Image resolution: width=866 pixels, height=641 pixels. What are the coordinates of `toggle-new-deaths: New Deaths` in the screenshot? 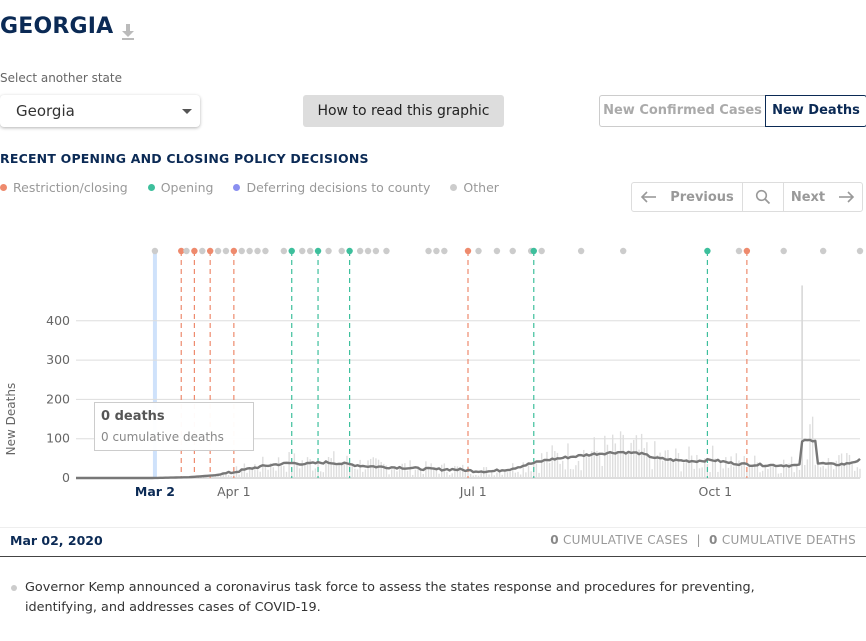 It's located at (815, 111).